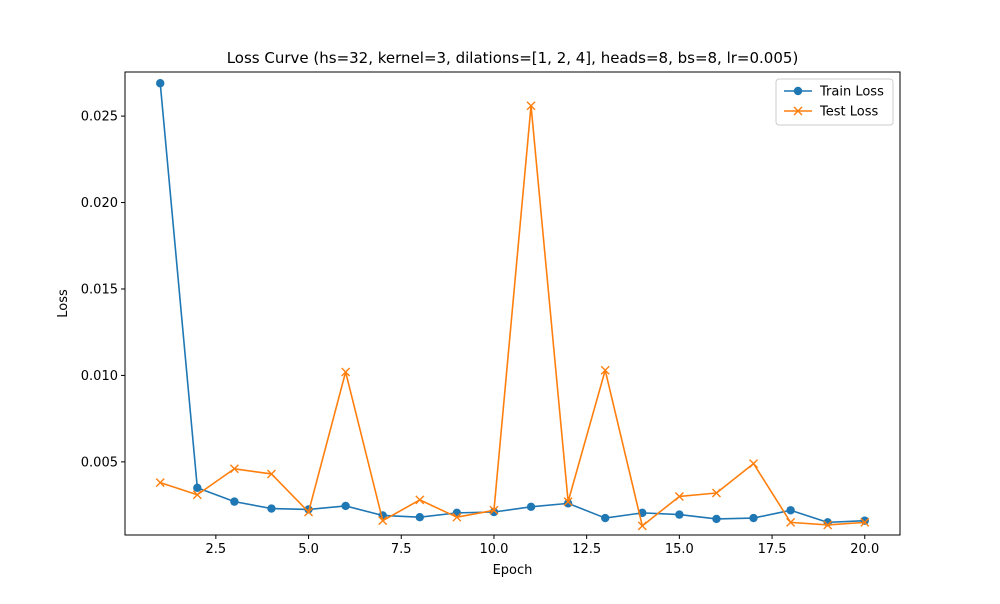  What do you see at coordinates (851, 92) in the screenshot?
I see `legend-train-loss-label: Train Loss` at bounding box center [851, 92].